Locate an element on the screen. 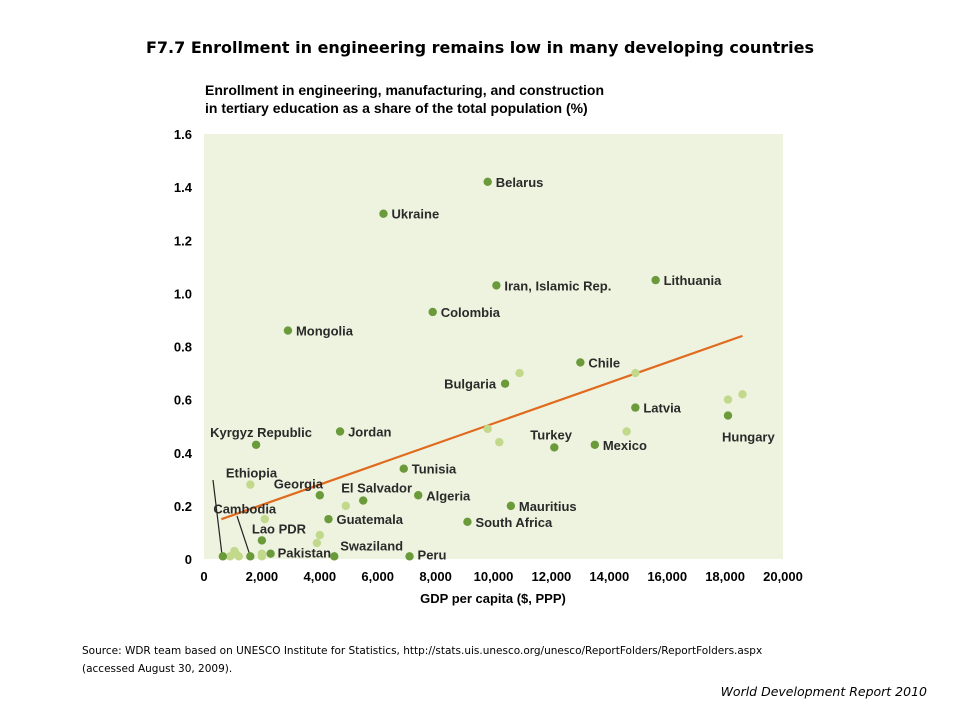 Image resolution: width=960 pixels, height=725 pixels. point-label: Mongolia is located at coordinates (325, 331).